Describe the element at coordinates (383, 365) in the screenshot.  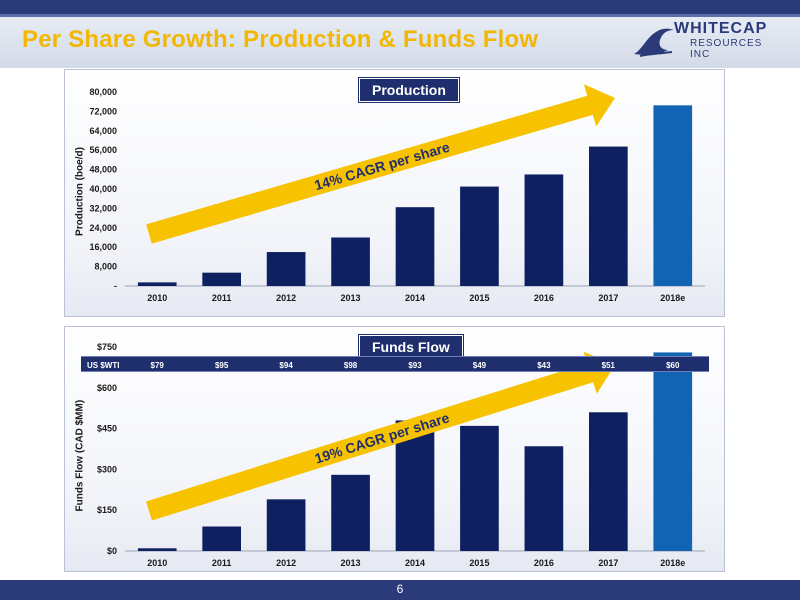
I see `wti-price-band-labels: US $WTI $79 $95 $94 $98 $93 $49 $43 $51 $60` at that location.